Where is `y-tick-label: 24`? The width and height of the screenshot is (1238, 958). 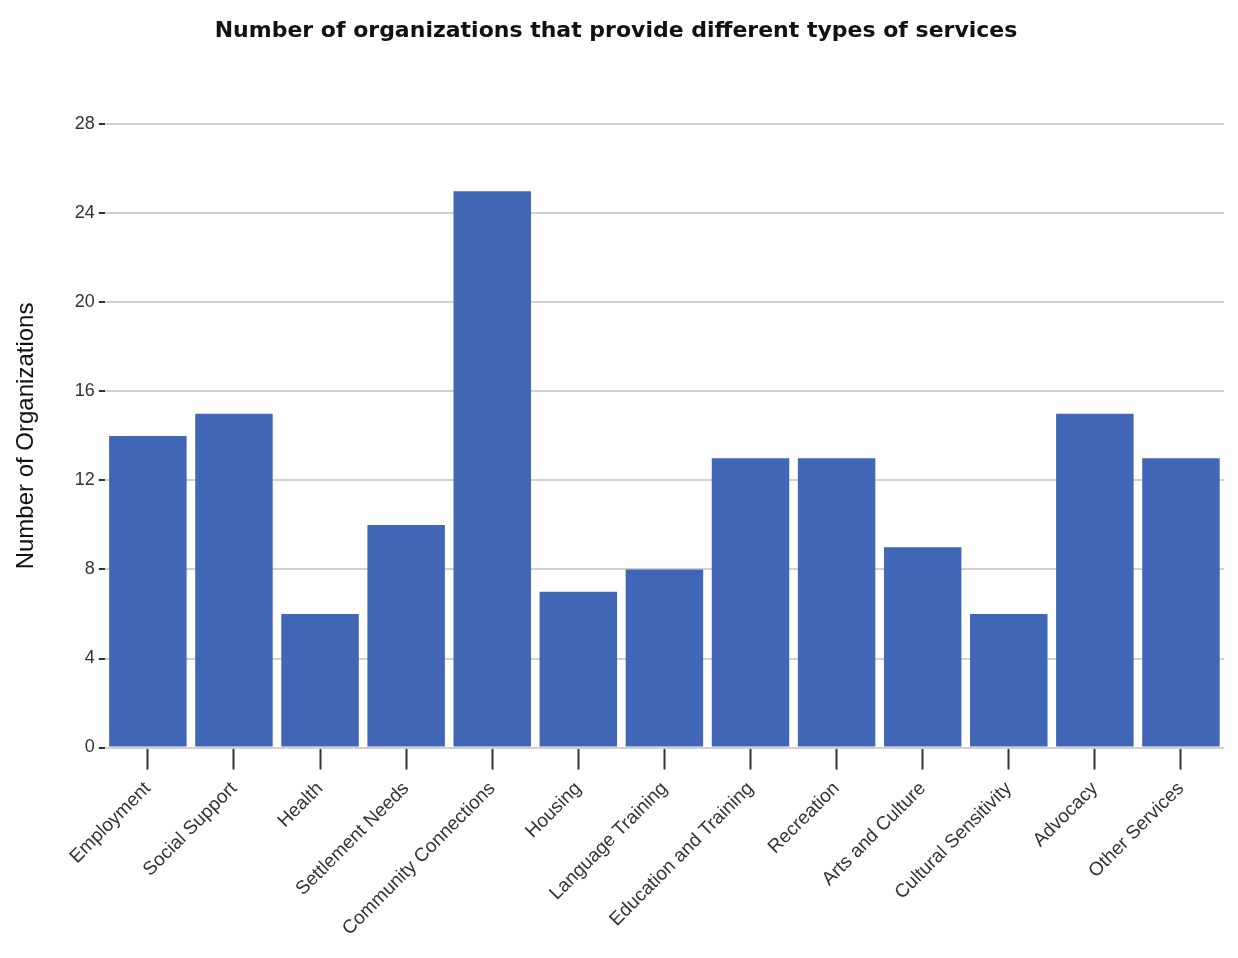 y-tick-label: 24 is located at coordinates (84, 212).